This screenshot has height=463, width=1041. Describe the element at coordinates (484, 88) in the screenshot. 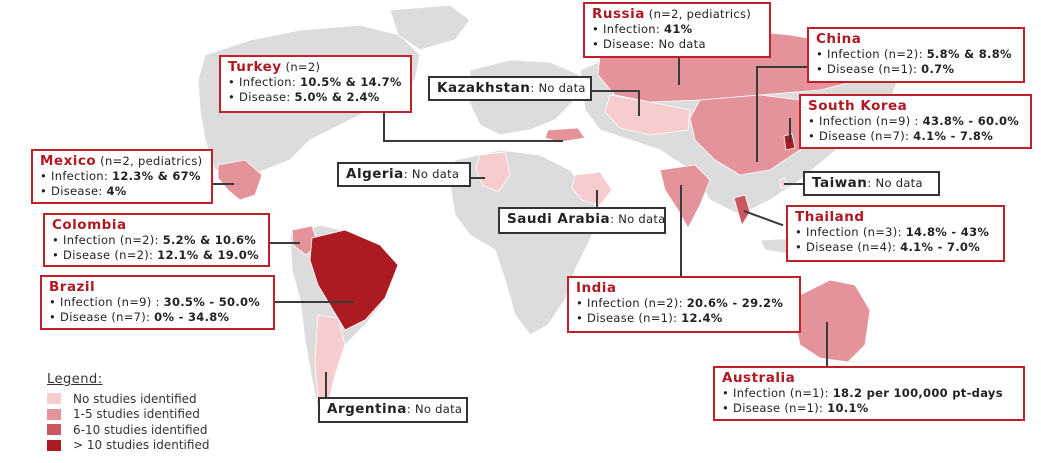

I see `country-name: Kazakhstan` at that location.